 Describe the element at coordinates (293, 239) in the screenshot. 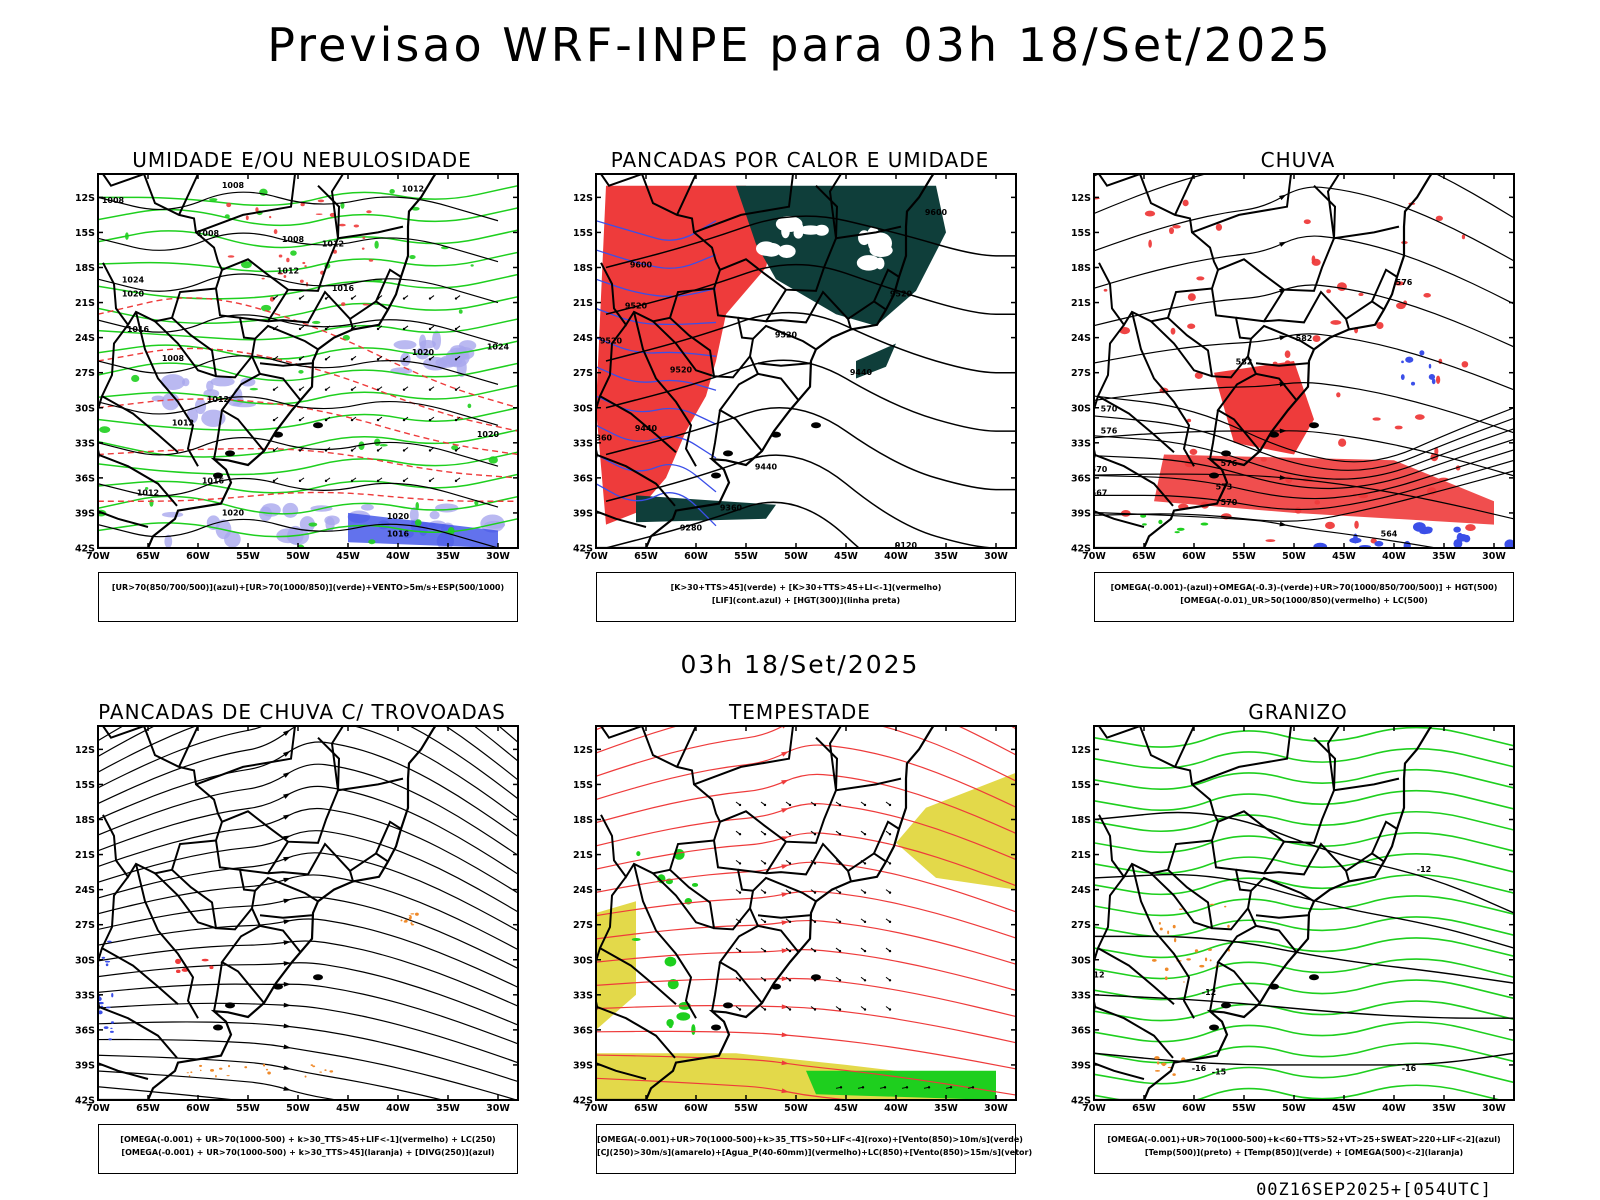

I see `contour-label: 1008` at that location.